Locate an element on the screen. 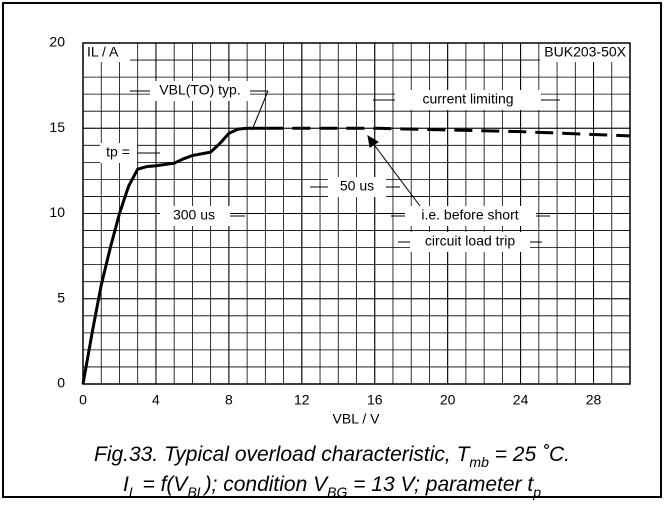  caption-text: = 13 V; parameter t is located at coordinates (440, 484).